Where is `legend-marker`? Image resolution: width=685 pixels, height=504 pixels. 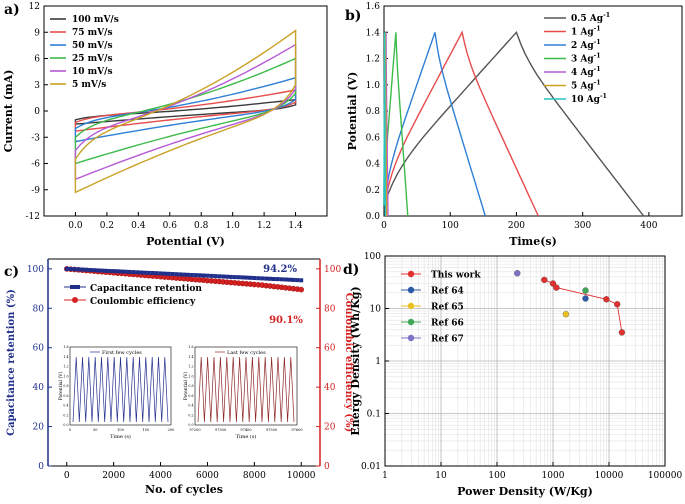
legend-marker is located at coordinates (411, 322).